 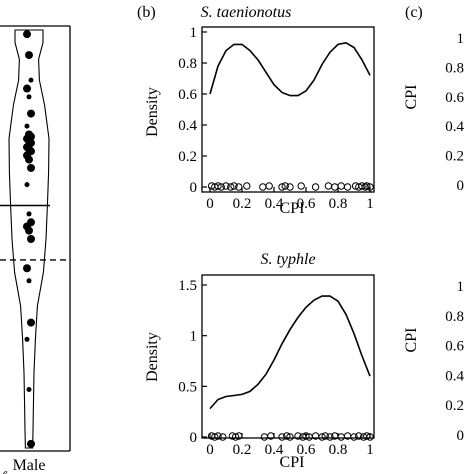 What do you see at coordinates (152, 357) in the screenshot?
I see `y-axis-label-2: Density` at bounding box center [152, 357].